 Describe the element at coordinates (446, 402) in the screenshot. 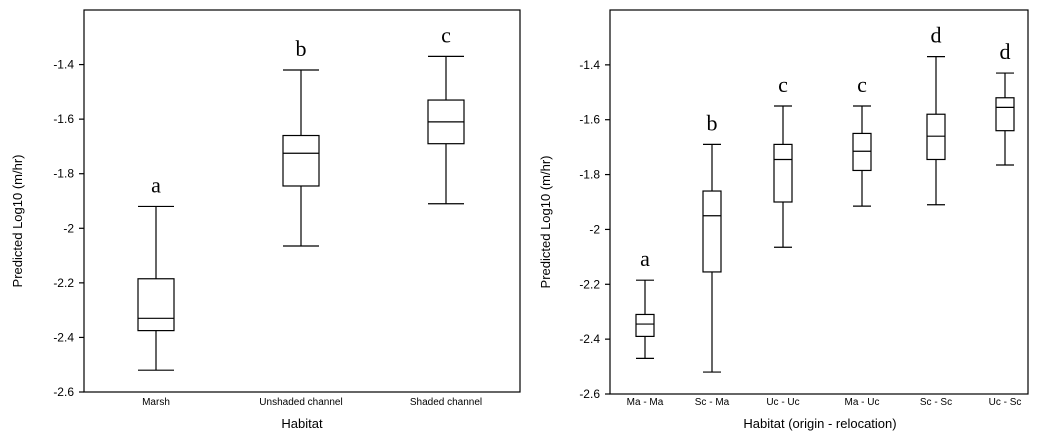

I see `x-category-label: Shaded channel` at that location.